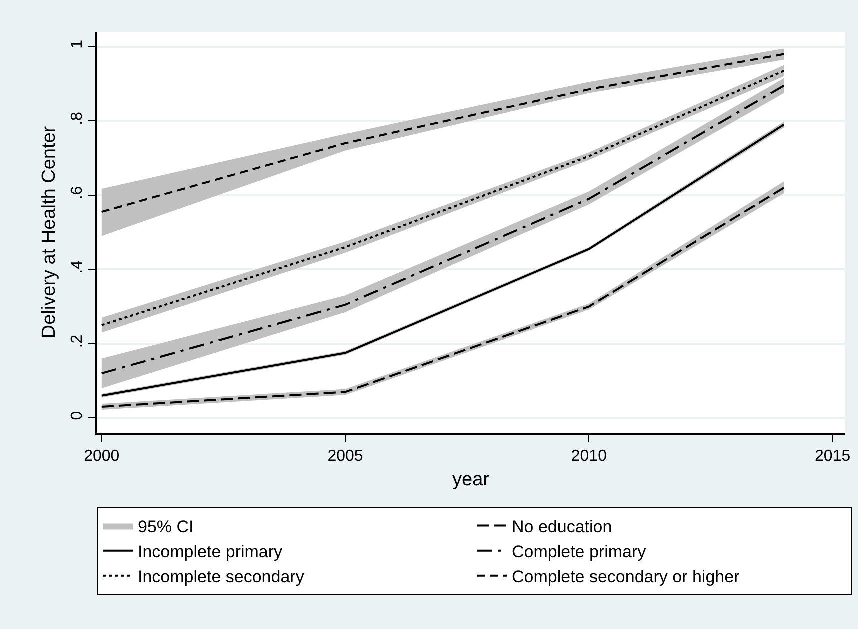 The image size is (858, 629). Describe the element at coordinates (77, 193) in the screenshot. I see `y-tick-label: .6` at that location.